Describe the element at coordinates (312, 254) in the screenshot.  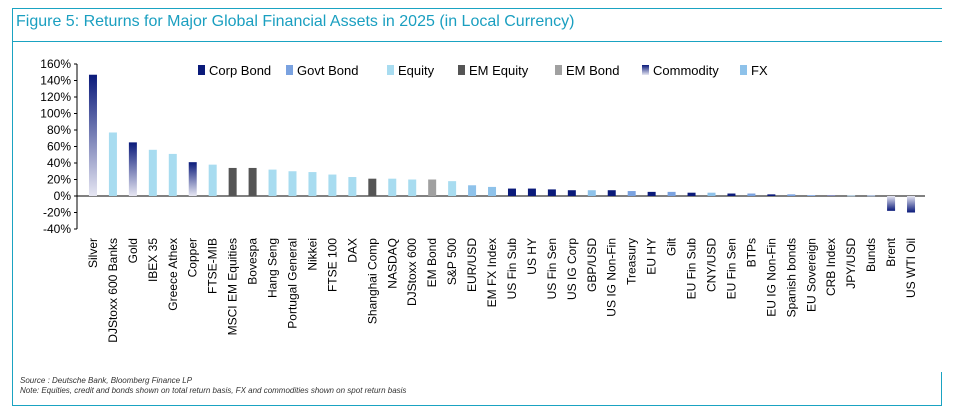
I see `x-tick-label: Nikkei` at that location.